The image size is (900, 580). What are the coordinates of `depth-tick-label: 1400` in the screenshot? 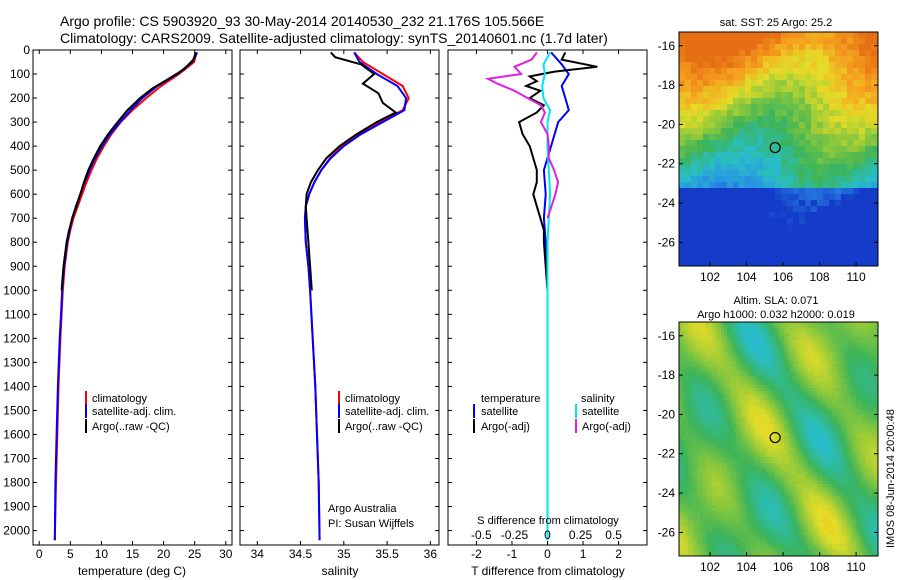 It's located at (16, 386).